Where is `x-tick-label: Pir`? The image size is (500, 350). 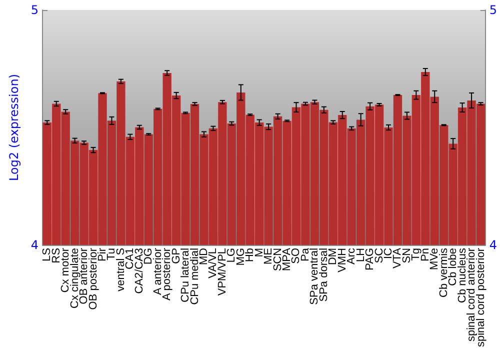
x-tick-label: Pir is located at coordinates (102, 255).